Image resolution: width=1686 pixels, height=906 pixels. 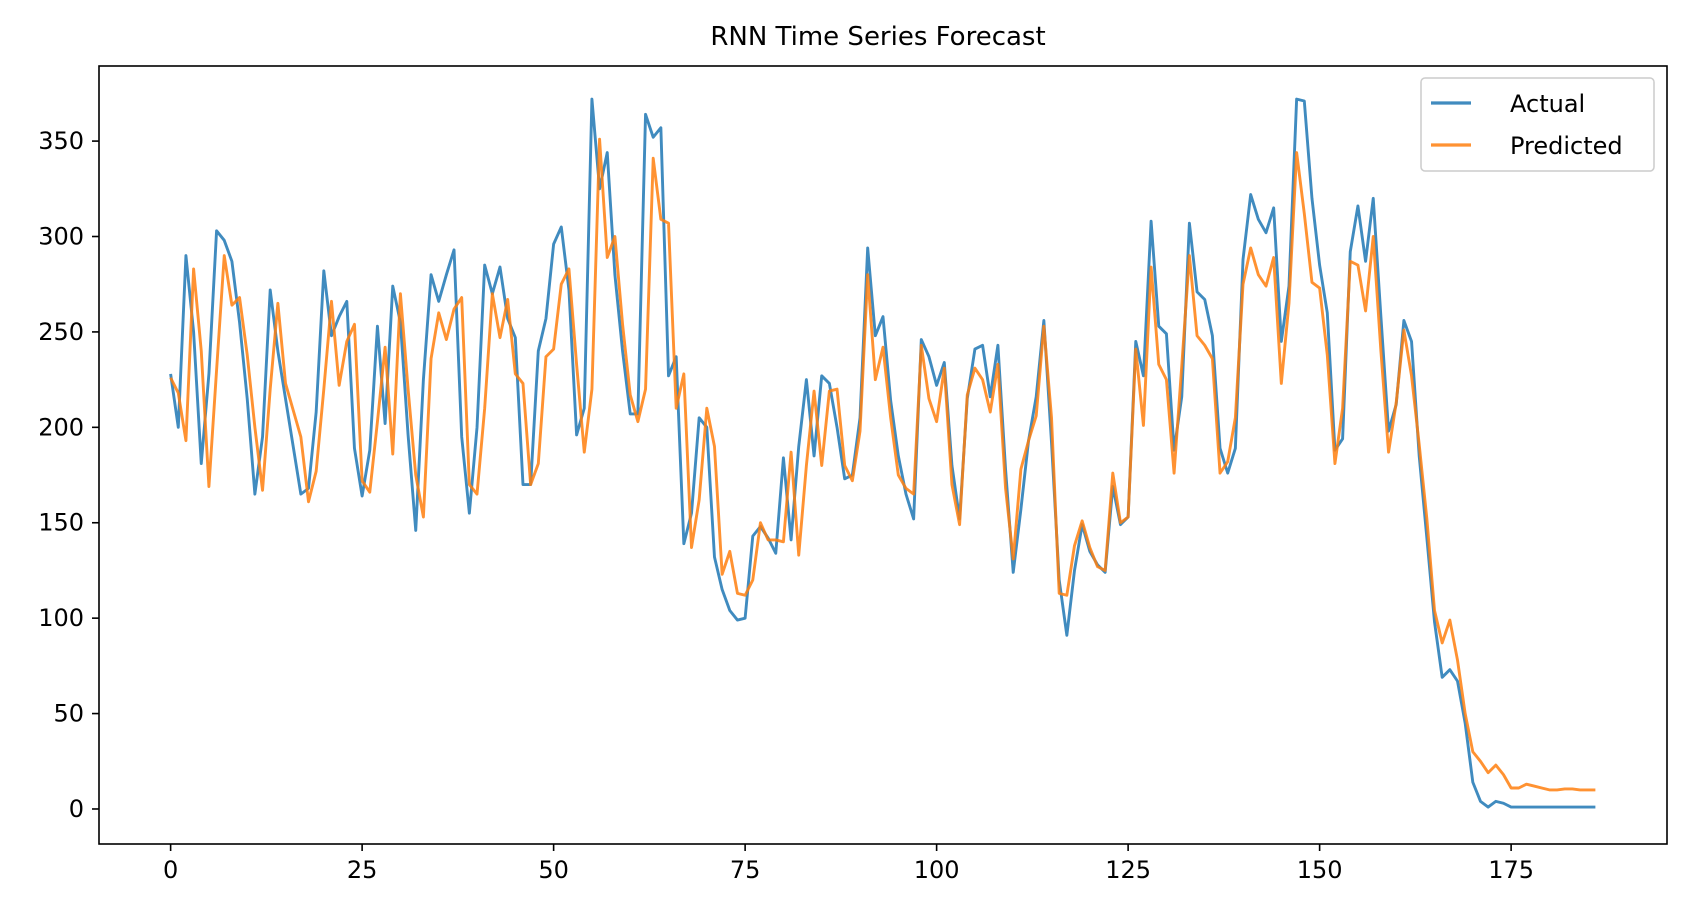 I want to click on x-tick-label: 175, so click(x=1511, y=870).